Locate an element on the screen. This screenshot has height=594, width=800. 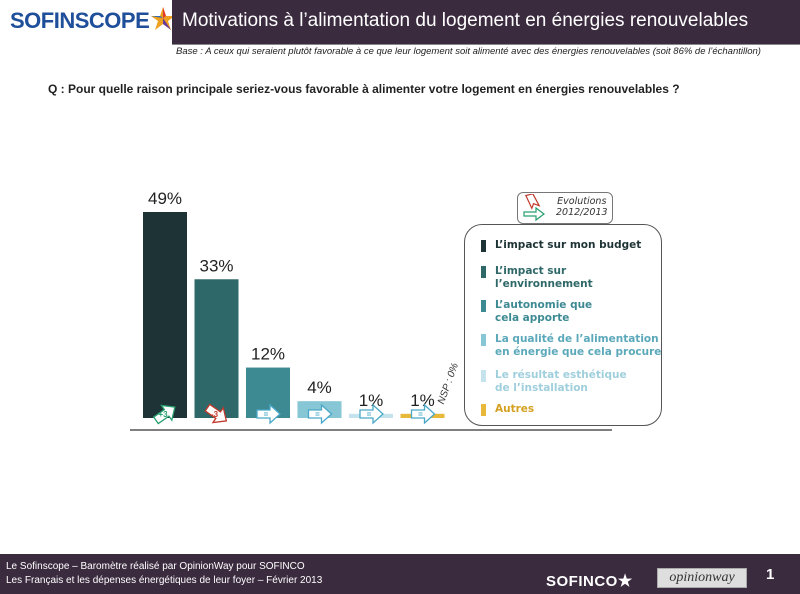
bar-value-label: 33% is located at coordinates (216, 265).